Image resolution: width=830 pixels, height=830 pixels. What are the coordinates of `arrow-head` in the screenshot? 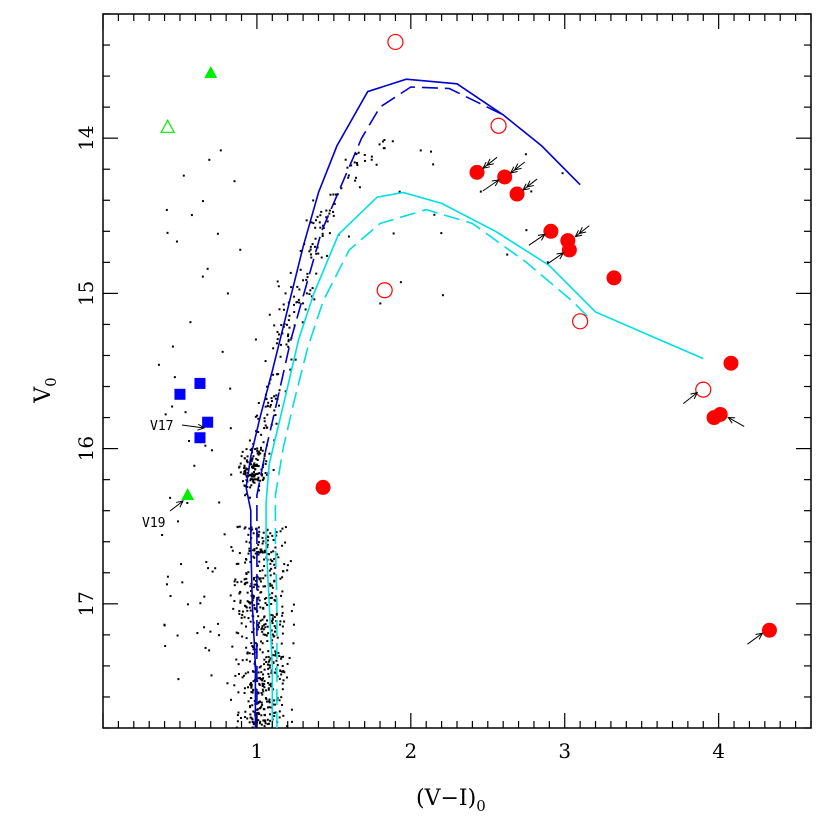 It's located at (759, 636).